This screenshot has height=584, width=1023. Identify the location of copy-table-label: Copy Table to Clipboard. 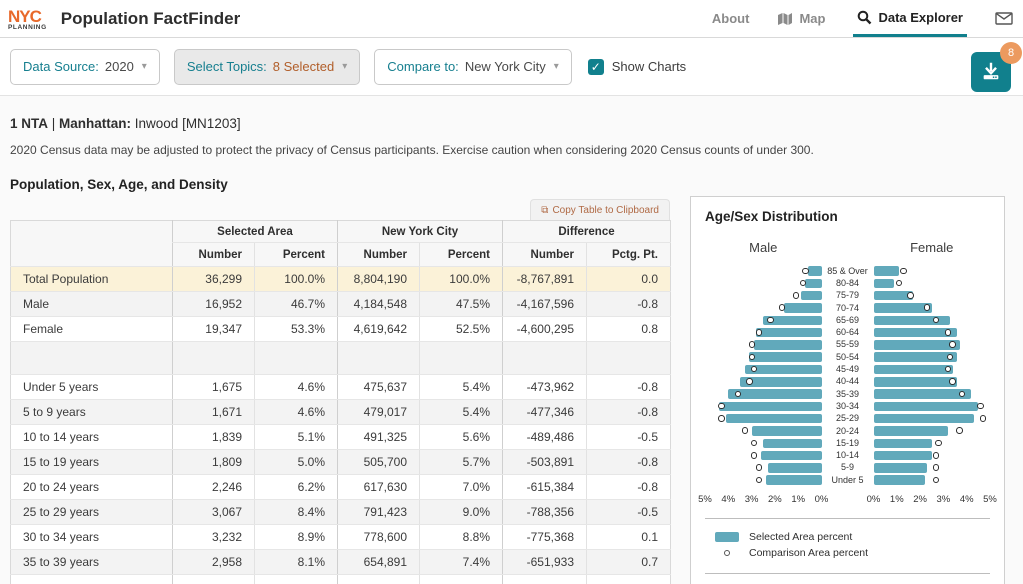
(605, 210).